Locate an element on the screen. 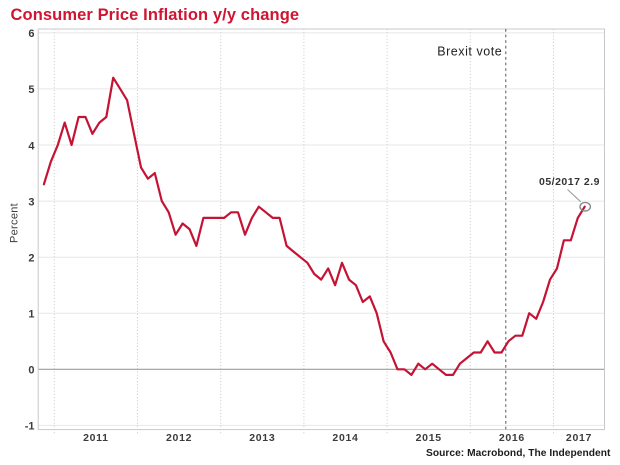  svg-text: 1 is located at coordinates (31, 315).